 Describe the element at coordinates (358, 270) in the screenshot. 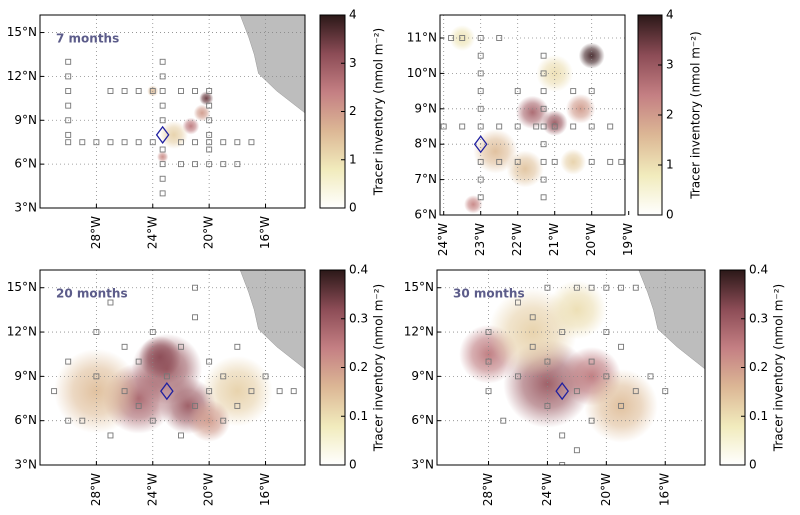

I see `colorbar-tick-label: 0.4` at that location.